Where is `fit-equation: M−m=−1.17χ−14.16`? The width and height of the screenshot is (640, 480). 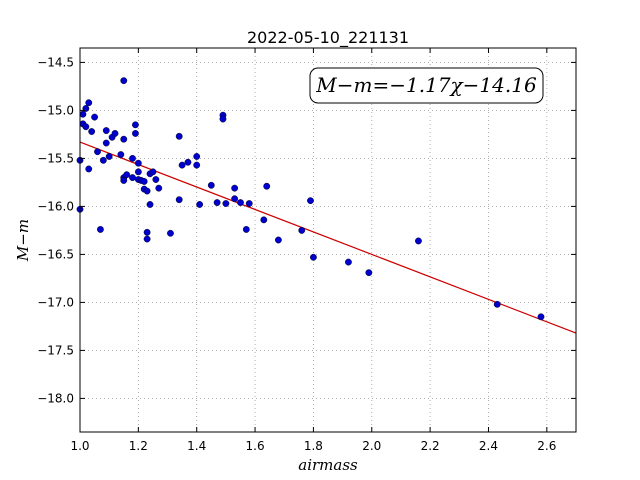
fit-equation: M−m=−1.17χ−14.16 is located at coordinates (426, 85).